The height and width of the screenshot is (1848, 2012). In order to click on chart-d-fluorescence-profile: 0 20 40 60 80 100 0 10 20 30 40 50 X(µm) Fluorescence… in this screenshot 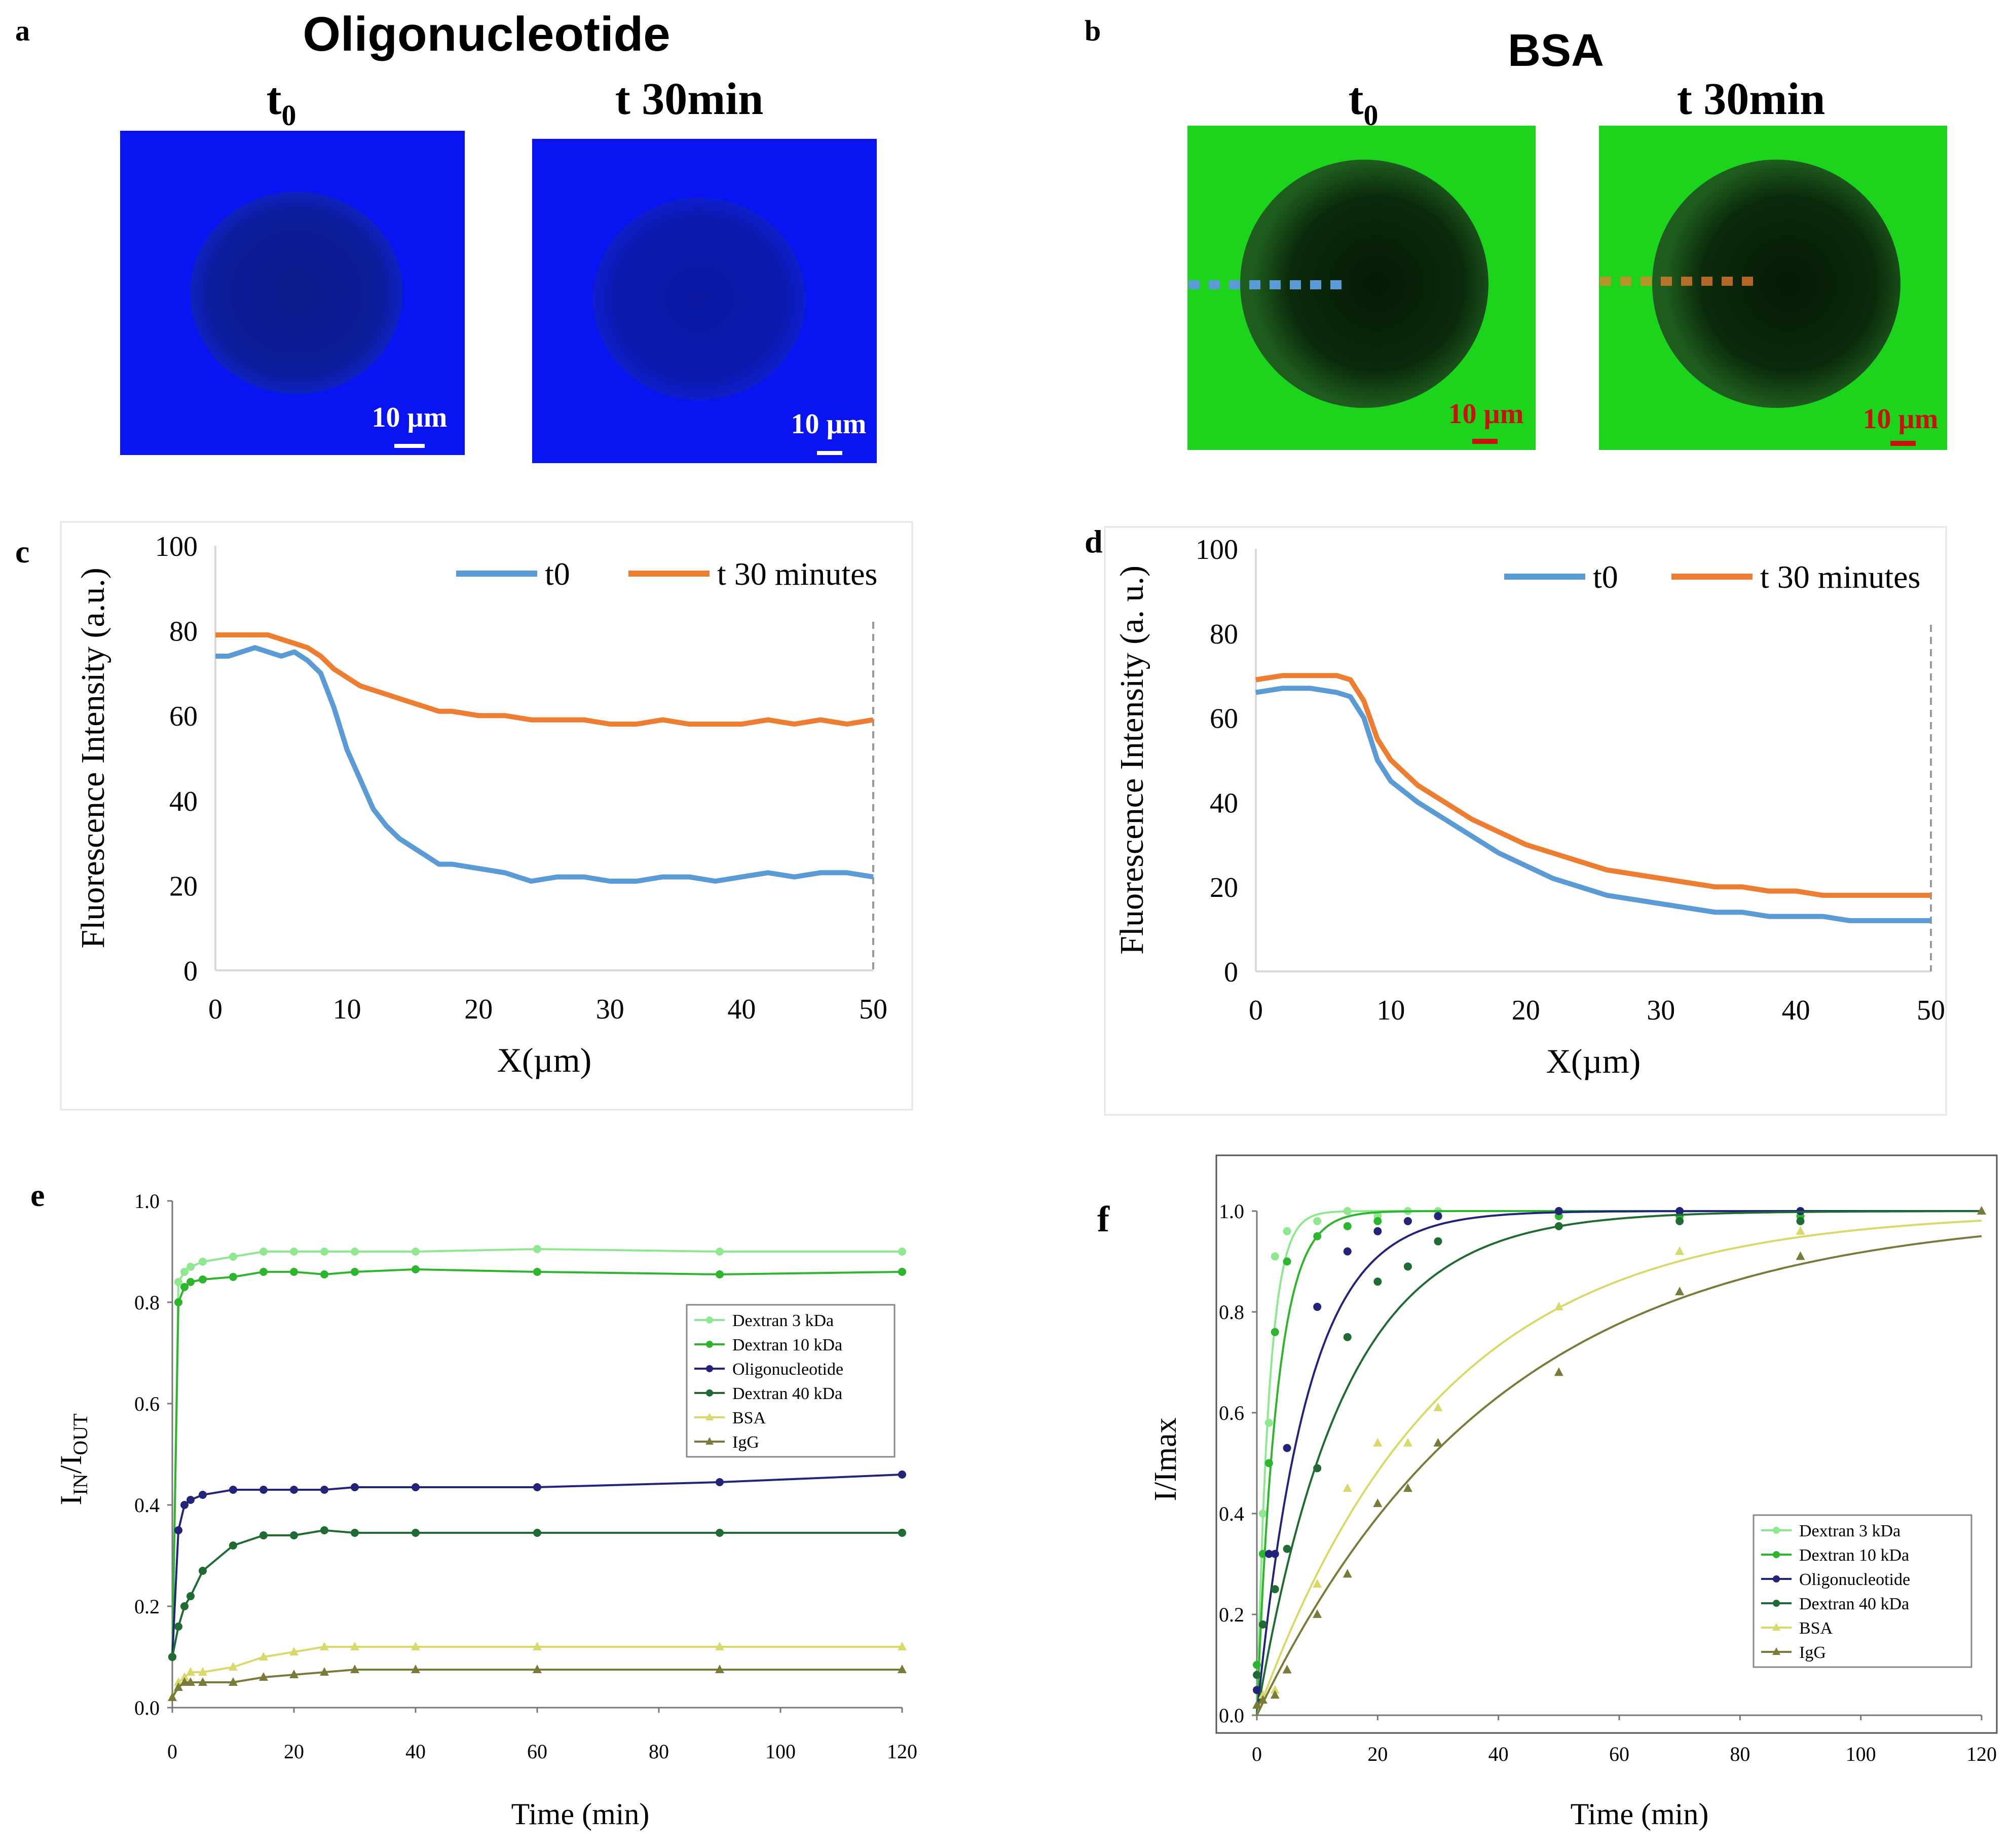, I will do `click(1525, 821)`.